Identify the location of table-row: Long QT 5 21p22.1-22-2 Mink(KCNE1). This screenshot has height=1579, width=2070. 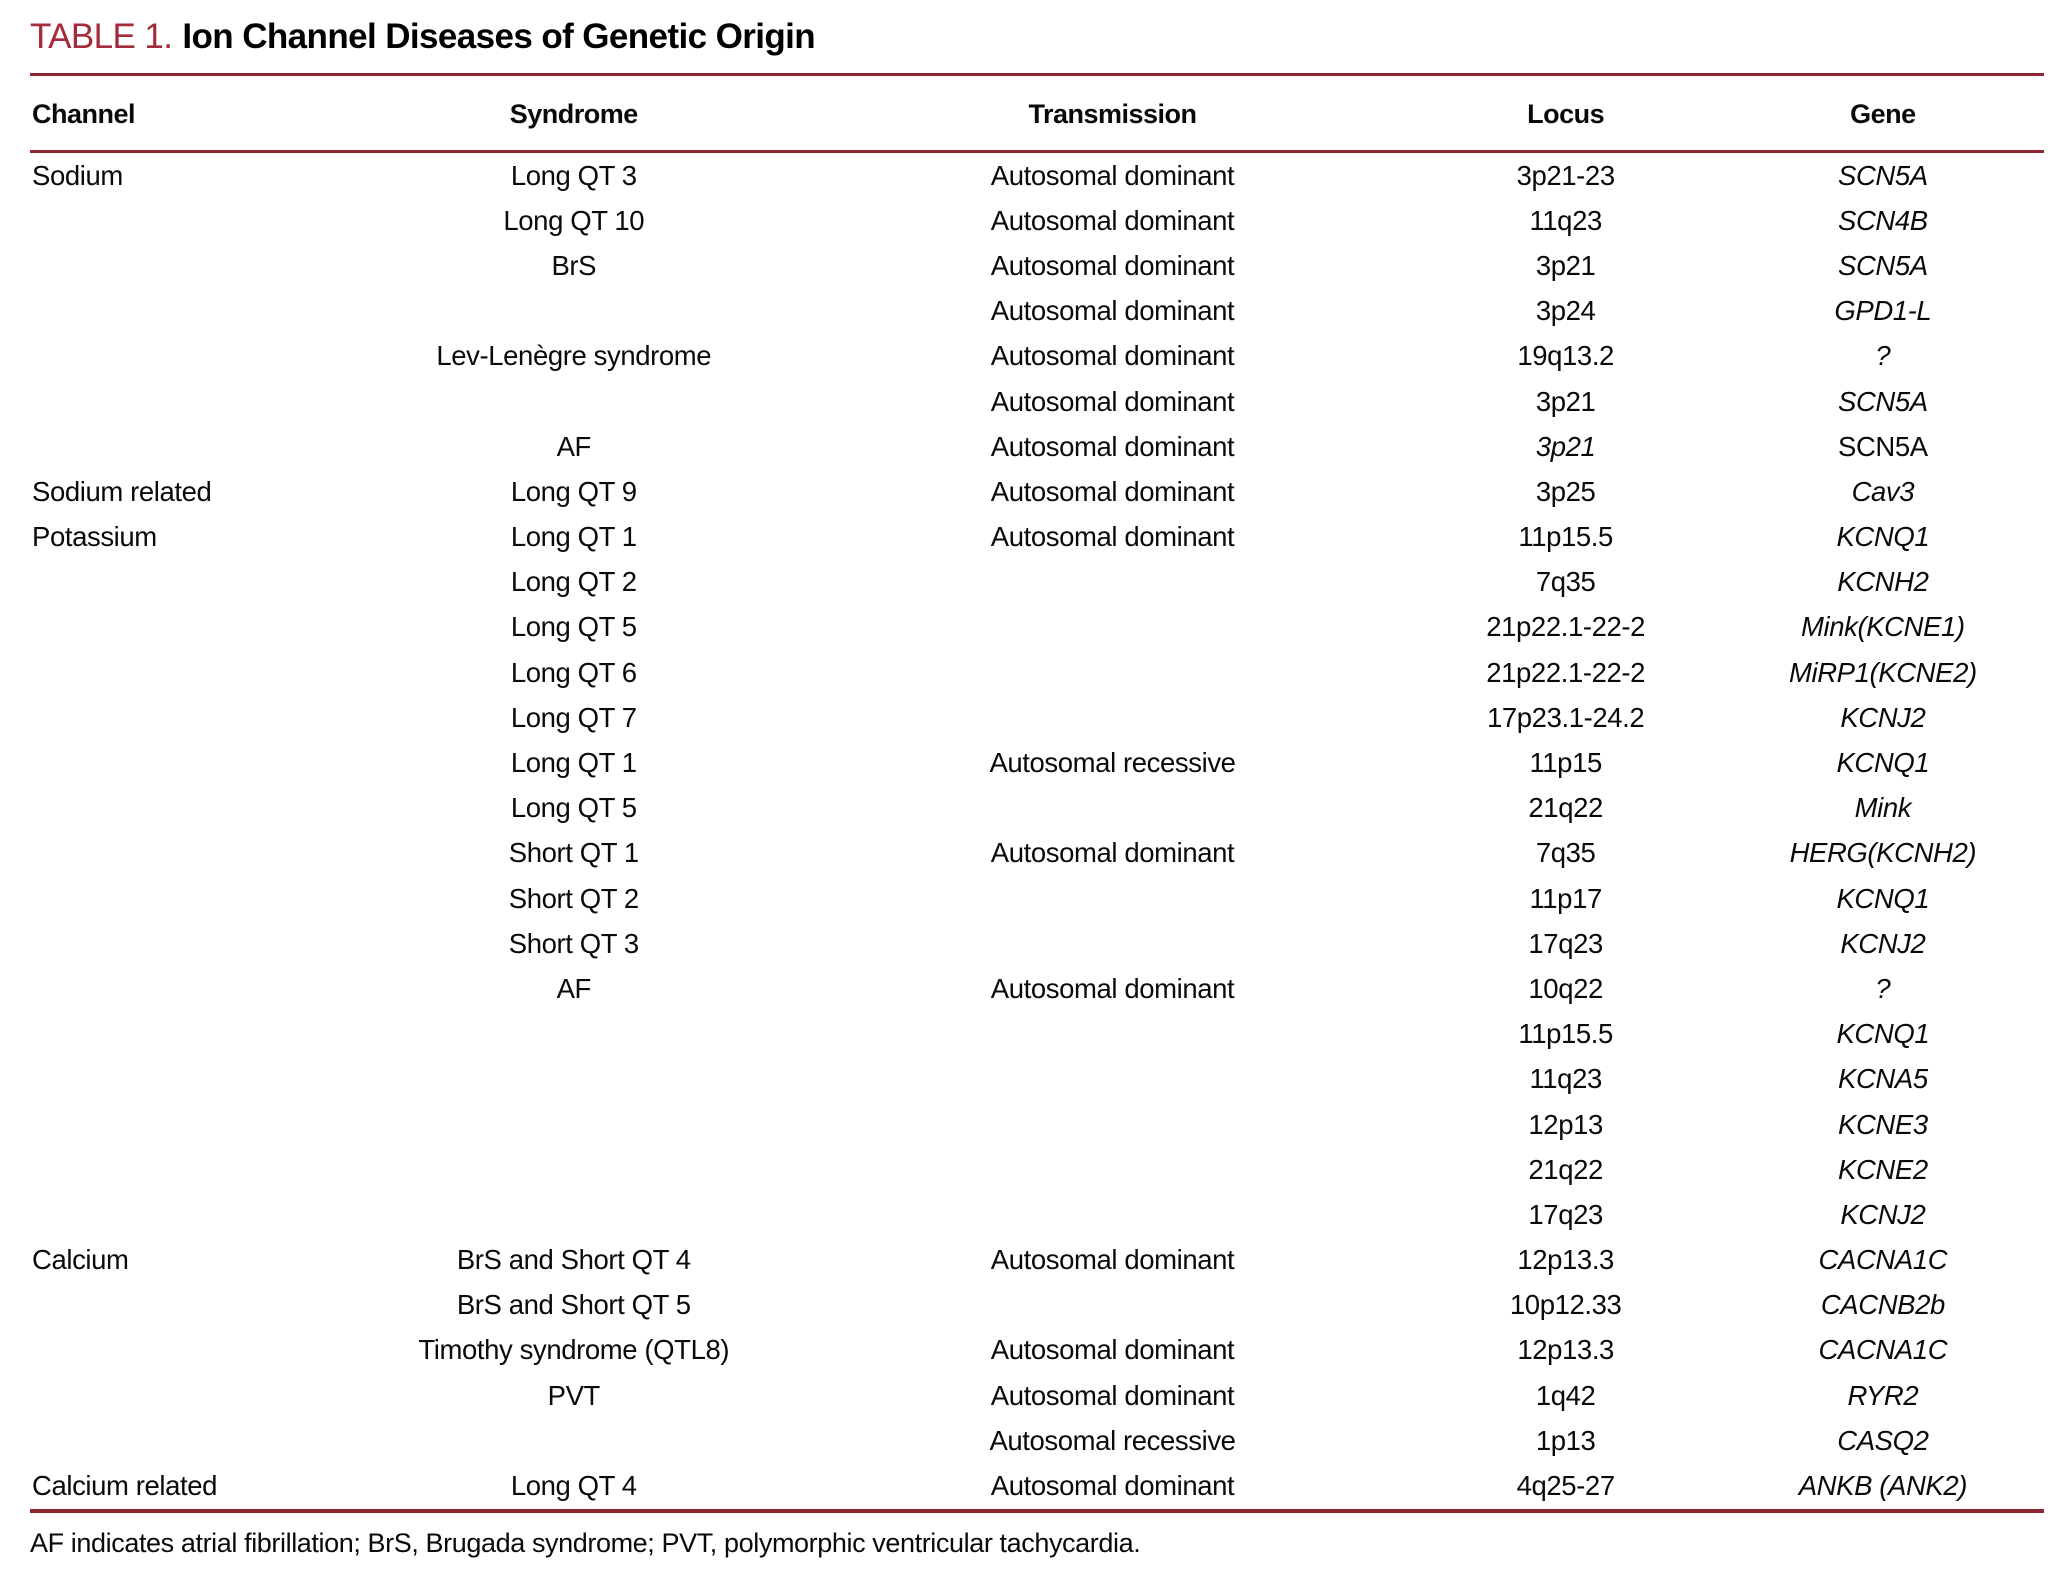
(1037, 627).